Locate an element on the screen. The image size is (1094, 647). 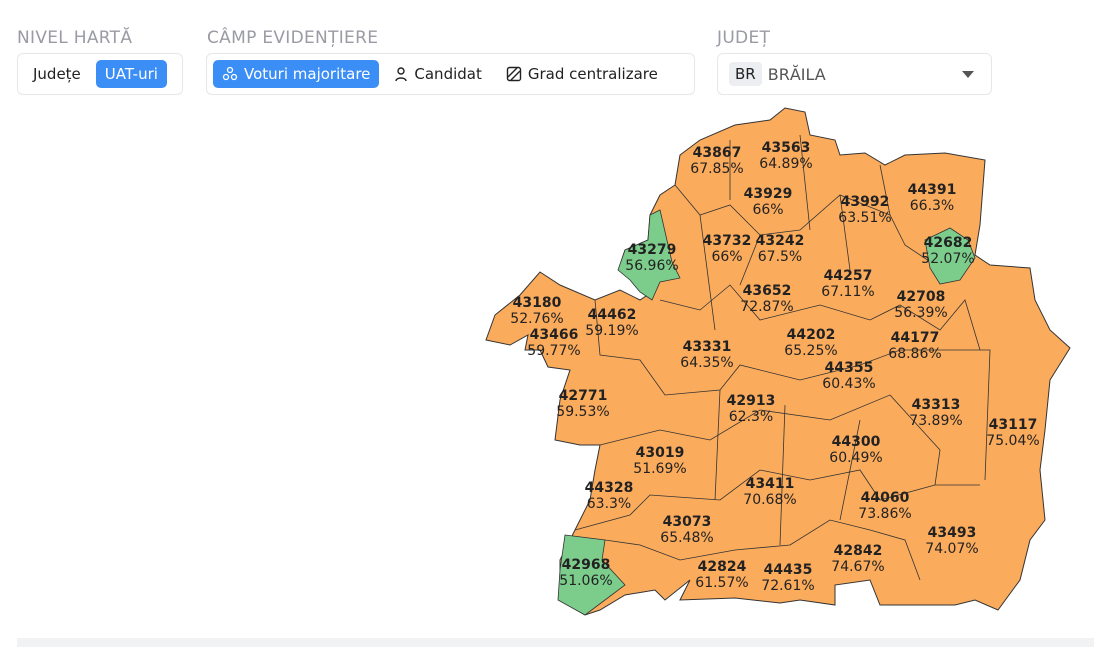
region-label: 43992 is located at coordinates (865, 202).